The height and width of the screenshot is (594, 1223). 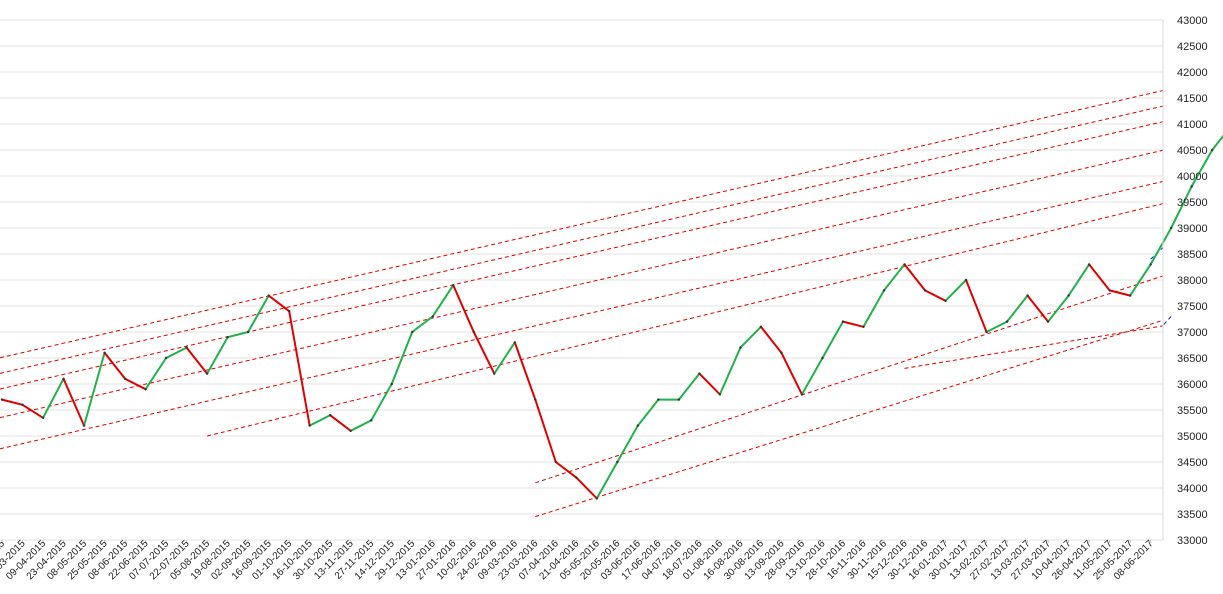 I want to click on y-tick-label: 33000, so click(x=1192, y=541).